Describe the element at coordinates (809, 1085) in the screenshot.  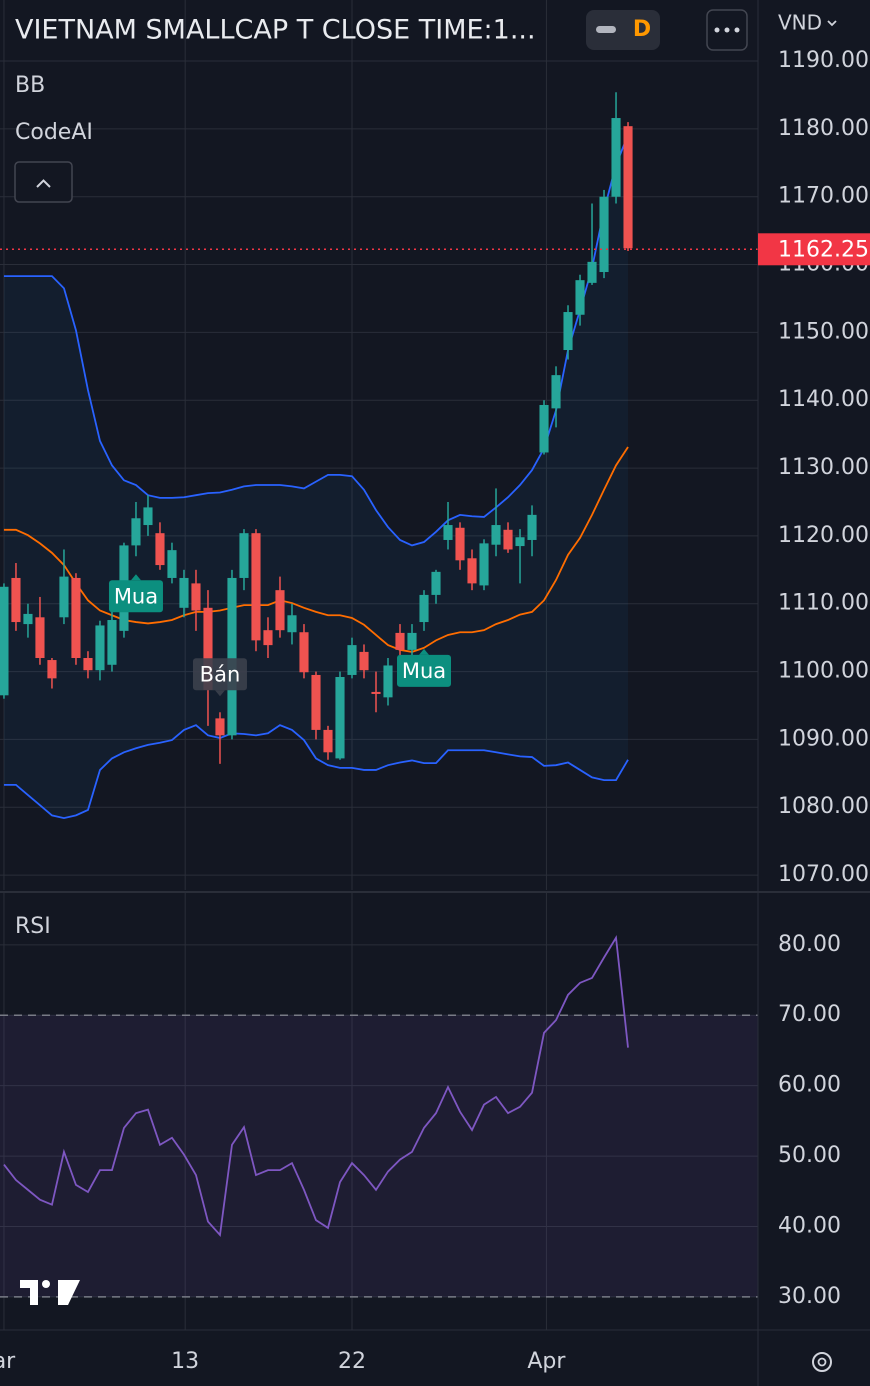
I see `rsi-tick-label: 60.00` at that location.